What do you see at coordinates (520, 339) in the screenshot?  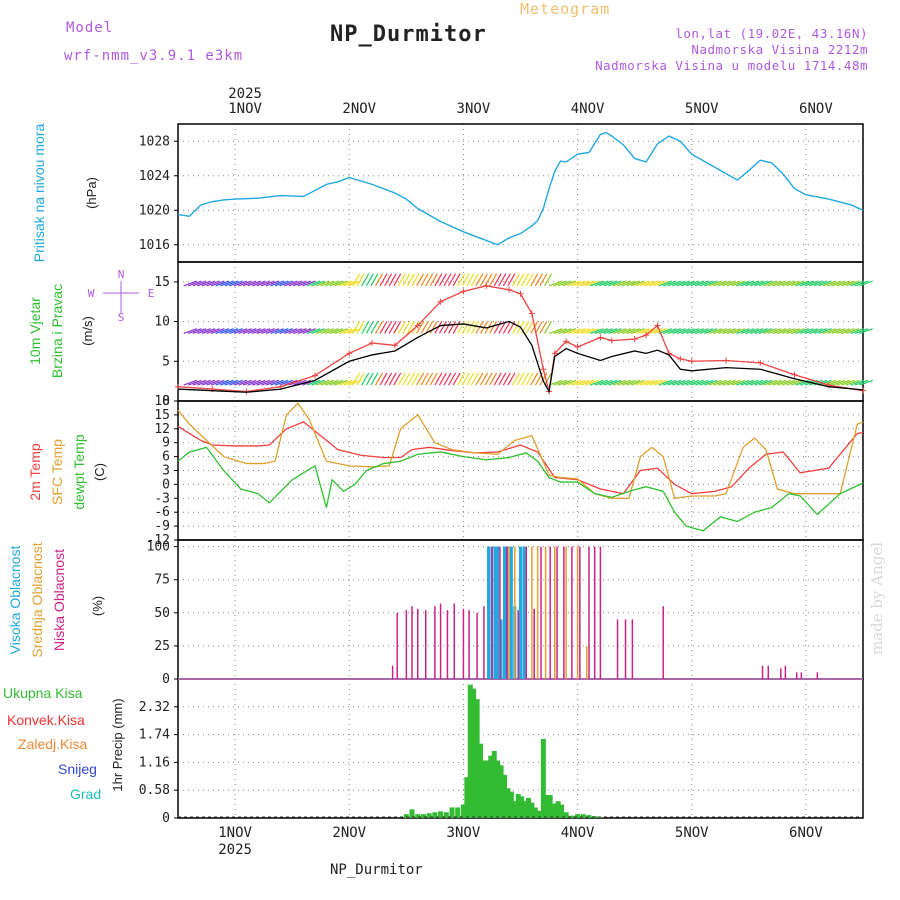 I see `wind-gust-line` at bounding box center [520, 339].